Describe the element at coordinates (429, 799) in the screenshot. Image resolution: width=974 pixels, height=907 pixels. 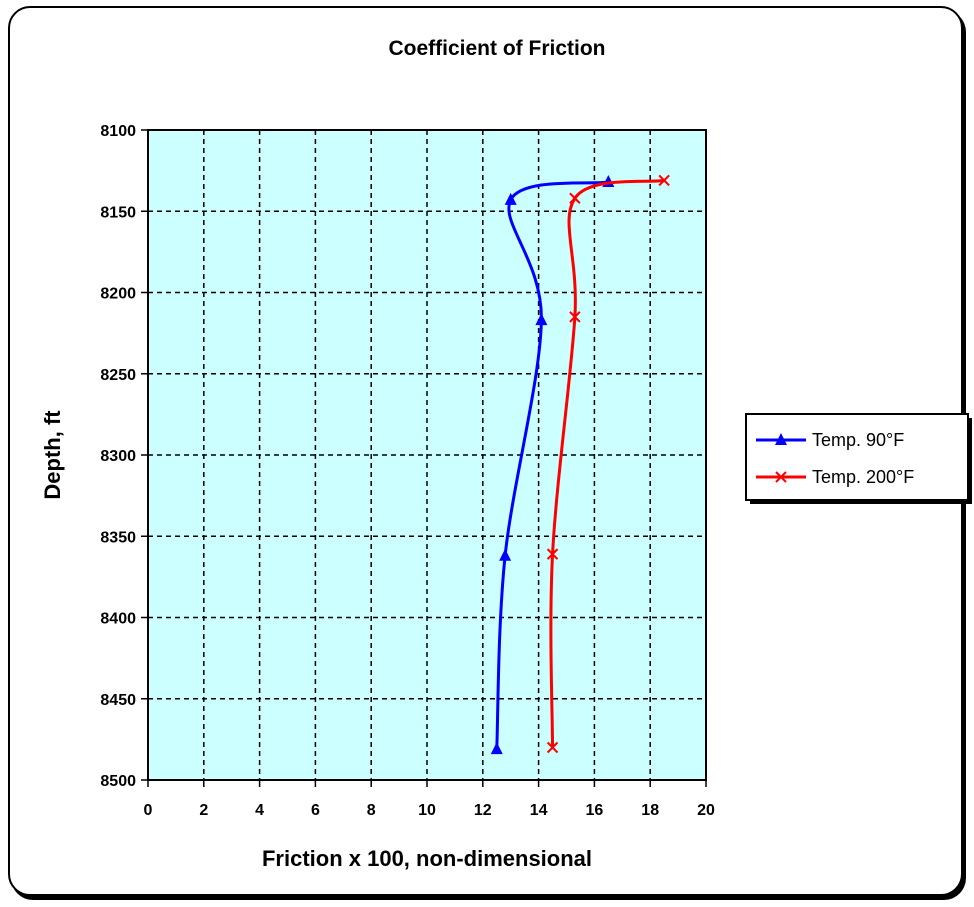
I see `x-axis-ticks: 0 2 4 6 8 10 12 14 16 18 20` at that location.